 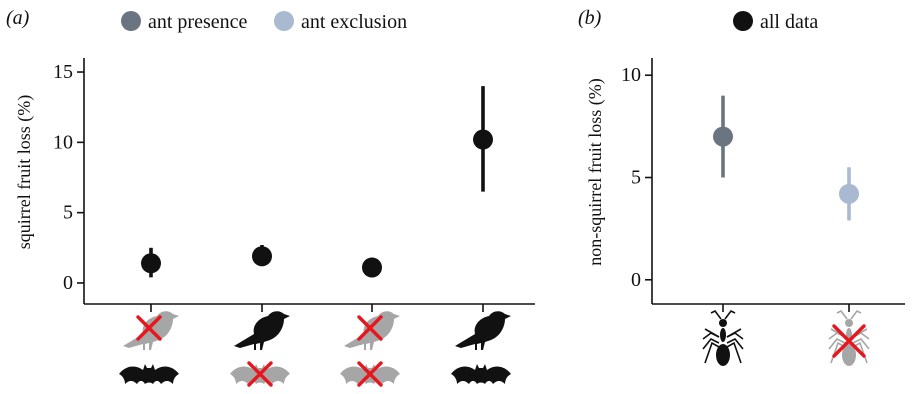 I want to click on legend-swatch-ant-presence, so click(x=131, y=21).